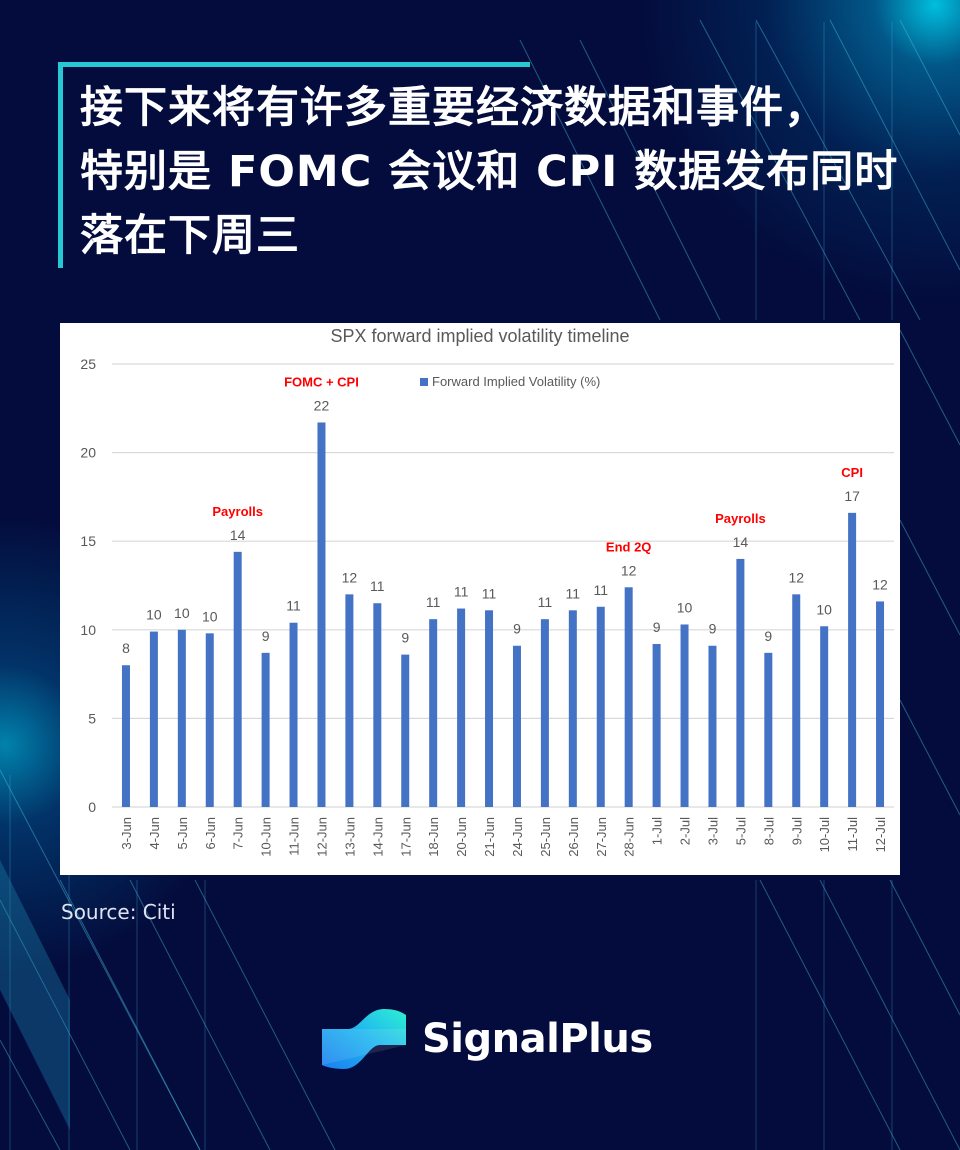 The width and height of the screenshot is (960, 1150). What do you see at coordinates (92, 718) in the screenshot?
I see `y-tick-label: 5` at bounding box center [92, 718].